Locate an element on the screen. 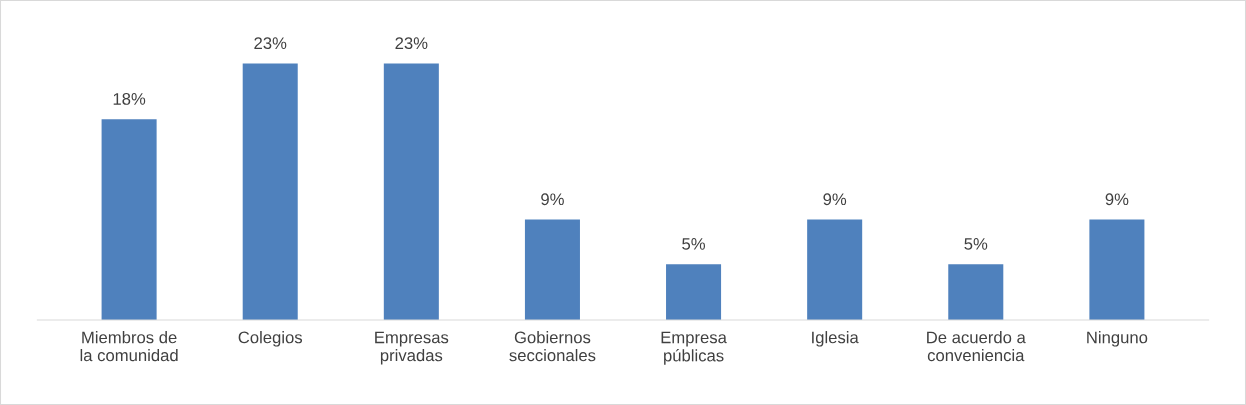 Image resolution: width=1246 pixels, height=405 pixels. data-label: 18% is located at coordinates (129, 99).